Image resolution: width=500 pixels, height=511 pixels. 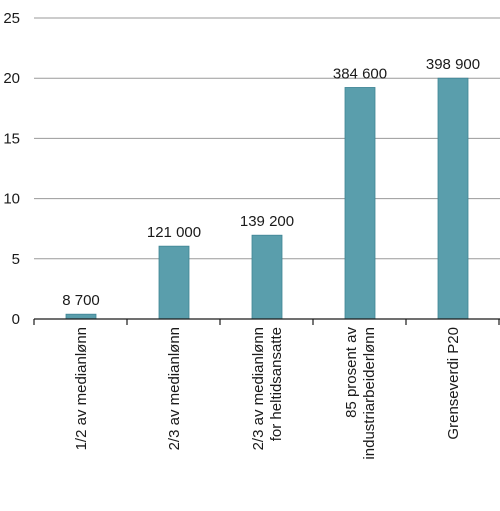 I want to click on y-tick-label: 10, so click(x=11, y=199).